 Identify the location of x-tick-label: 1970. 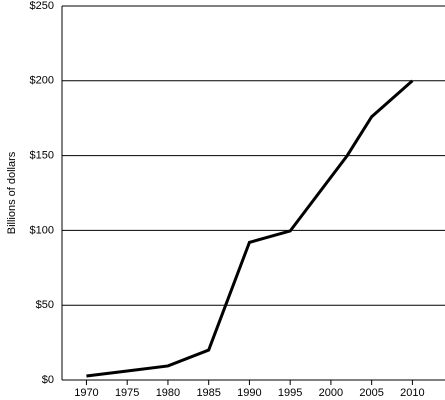
(86, 393).